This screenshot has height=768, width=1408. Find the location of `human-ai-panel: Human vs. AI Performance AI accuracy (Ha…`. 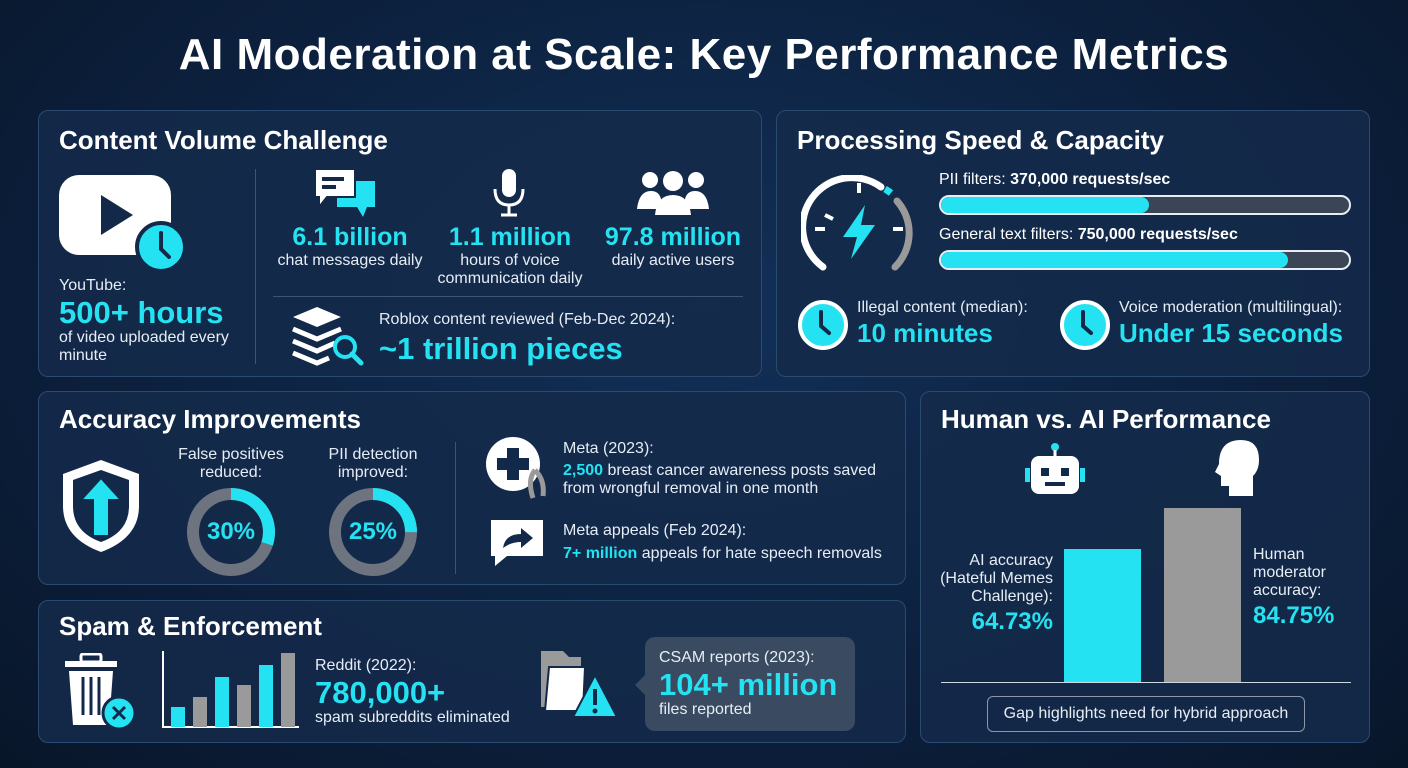

human-ai-panel: Human vs. AI Performance AI accuracy (Ha… is located at coordinates (1145, 567).